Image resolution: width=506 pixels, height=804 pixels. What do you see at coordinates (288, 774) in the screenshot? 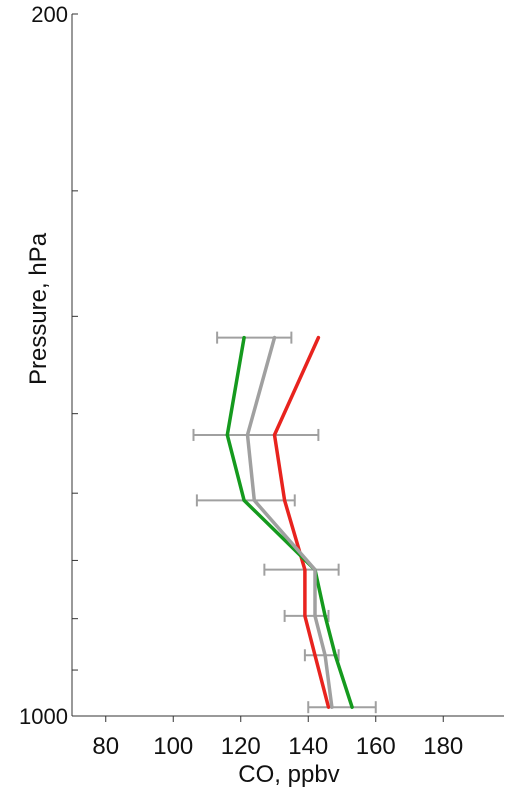
I see `x-axis-label: CO, ppbv` at bounding box center [288, 774].